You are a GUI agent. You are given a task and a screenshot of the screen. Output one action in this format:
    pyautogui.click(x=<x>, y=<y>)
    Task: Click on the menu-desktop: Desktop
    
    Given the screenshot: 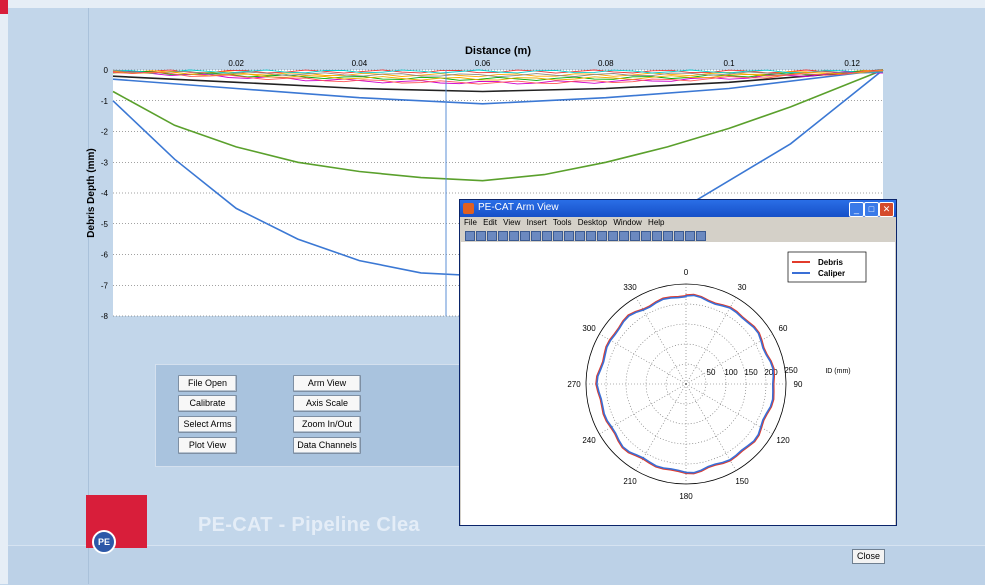 What is the action you would take?
    pyautogui.click(x=592, y=222)
    